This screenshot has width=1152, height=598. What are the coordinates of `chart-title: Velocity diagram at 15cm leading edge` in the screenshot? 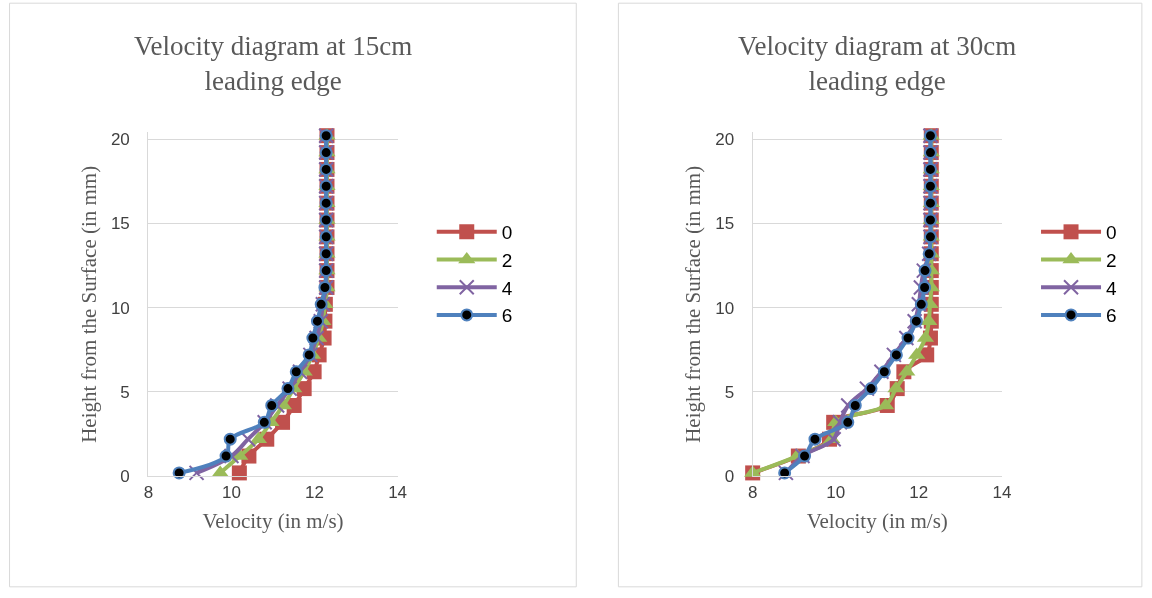 It's located at (273, 64).